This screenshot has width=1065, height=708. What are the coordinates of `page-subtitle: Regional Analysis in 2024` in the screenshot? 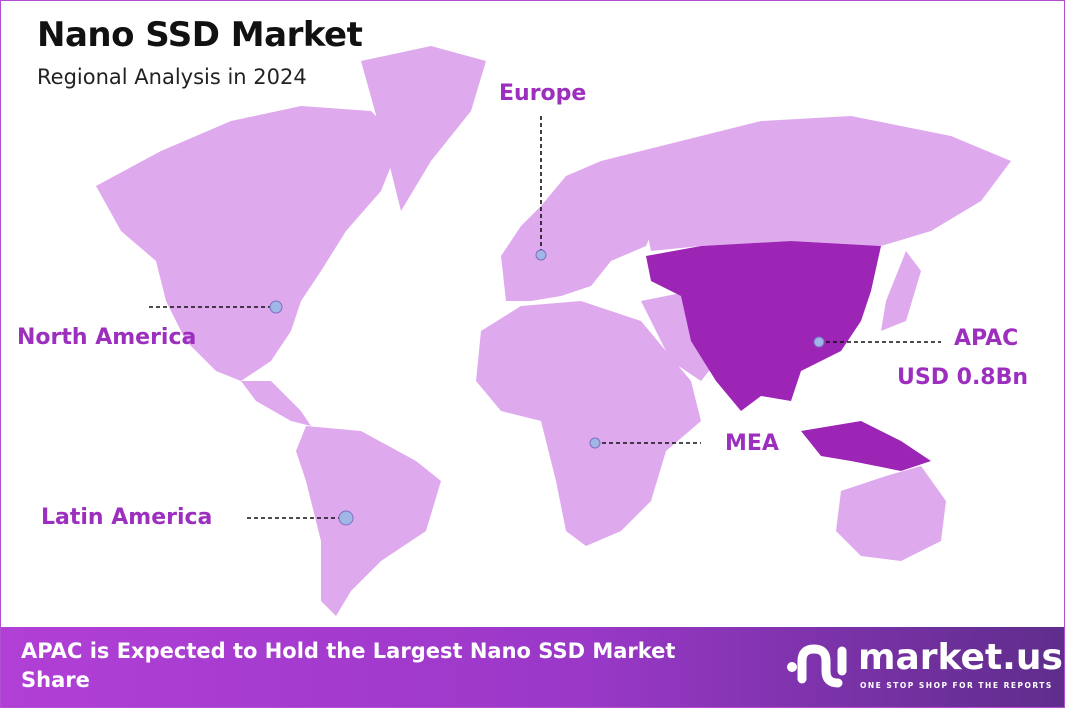 It's located at (172, 77).